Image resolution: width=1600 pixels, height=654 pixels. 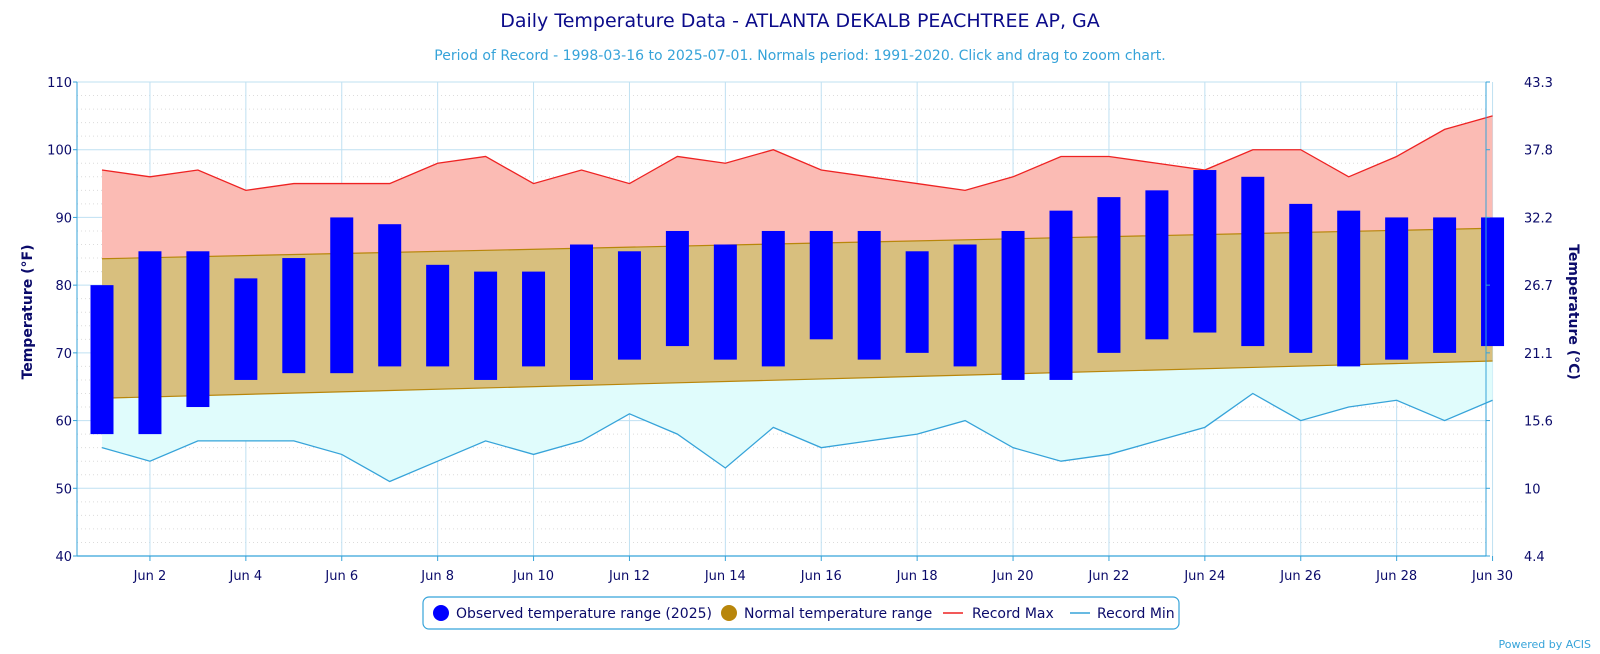 What do you see at coordinates (63, 218) in the screenshot?
I see `y-tick-label-left: 90` at bounding box center [63, 218].